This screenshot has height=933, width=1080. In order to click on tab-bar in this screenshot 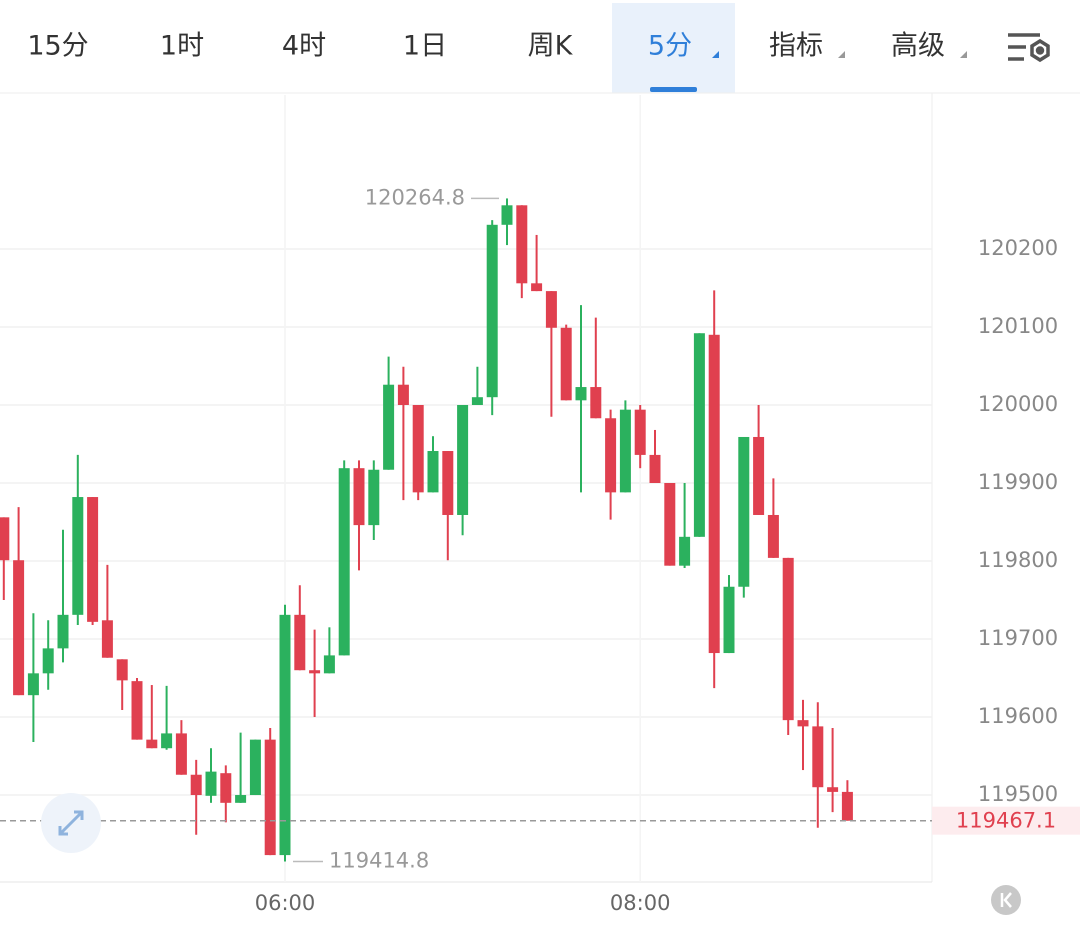, I will do `click(540, 46)`.